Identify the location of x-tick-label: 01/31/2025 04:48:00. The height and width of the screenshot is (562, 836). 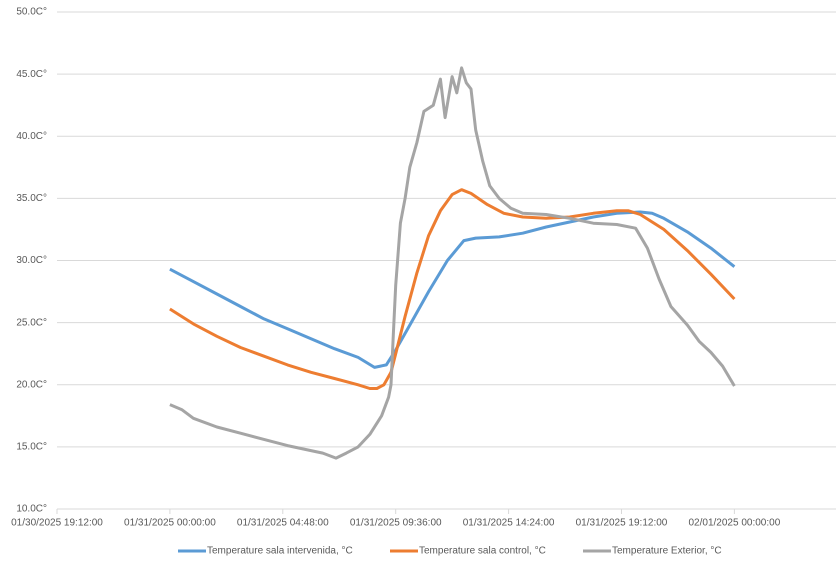
(283, 523).